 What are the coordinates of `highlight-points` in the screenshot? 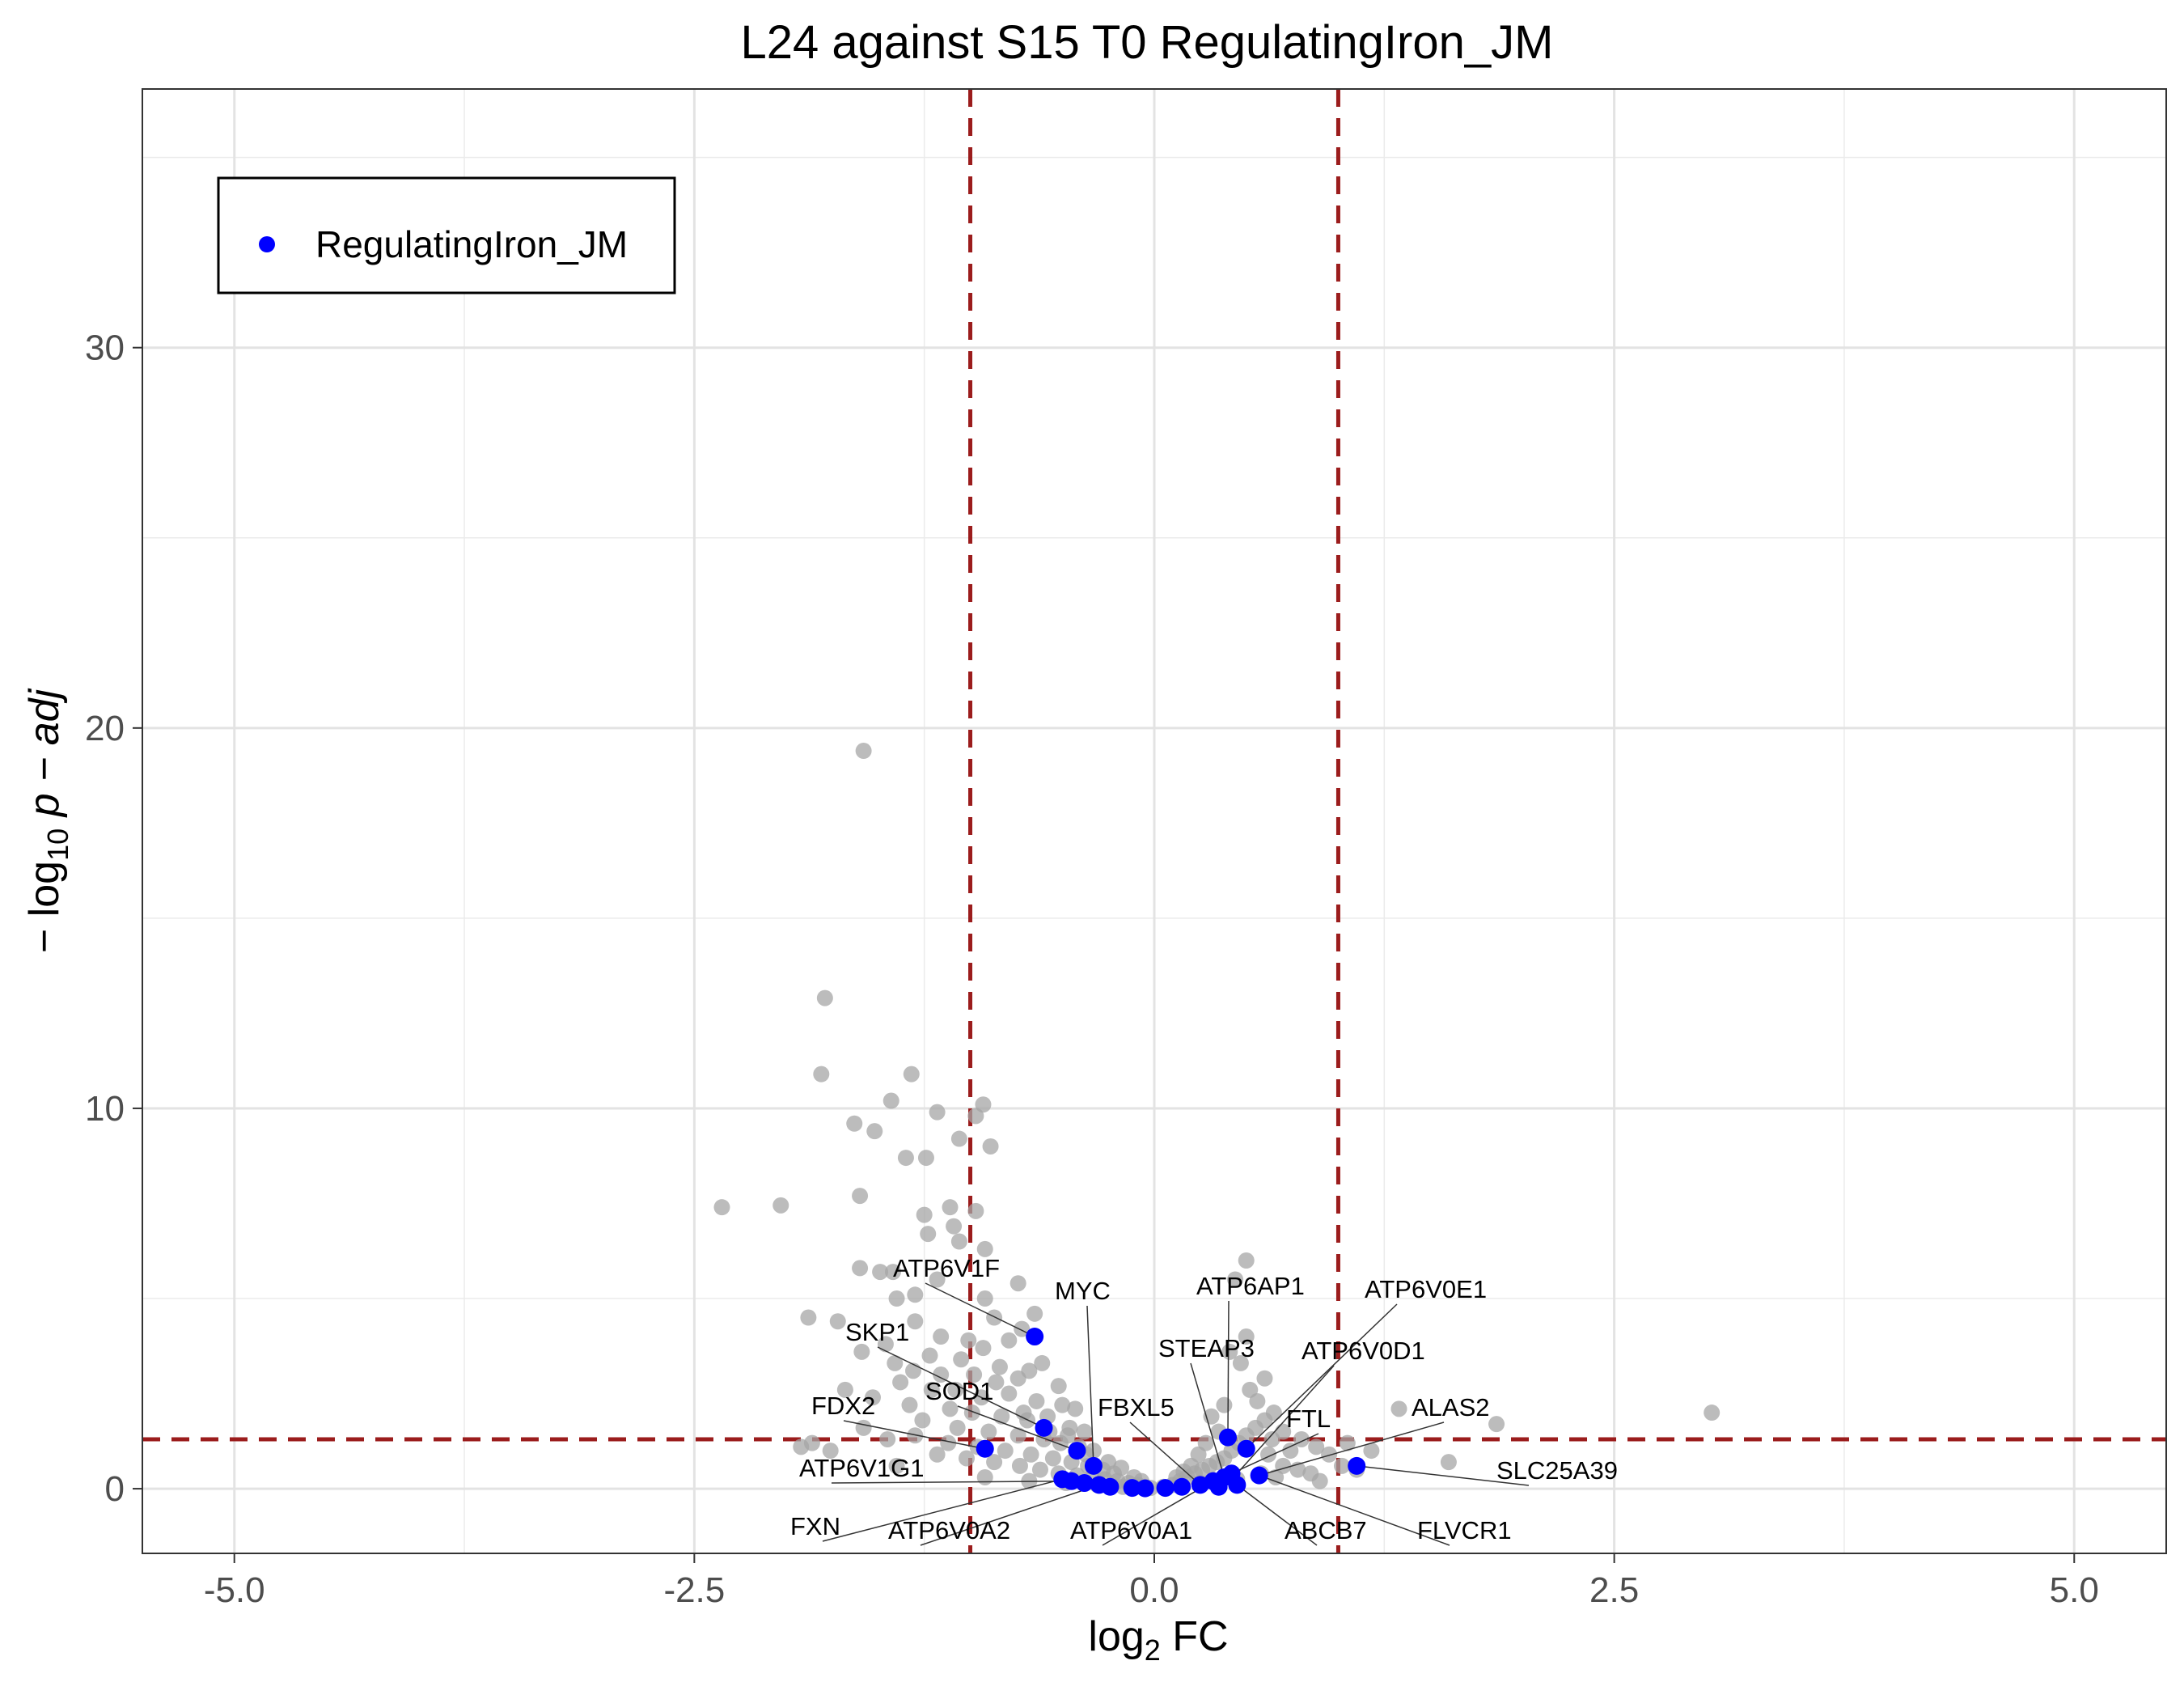 It's located at (1171, 1413).